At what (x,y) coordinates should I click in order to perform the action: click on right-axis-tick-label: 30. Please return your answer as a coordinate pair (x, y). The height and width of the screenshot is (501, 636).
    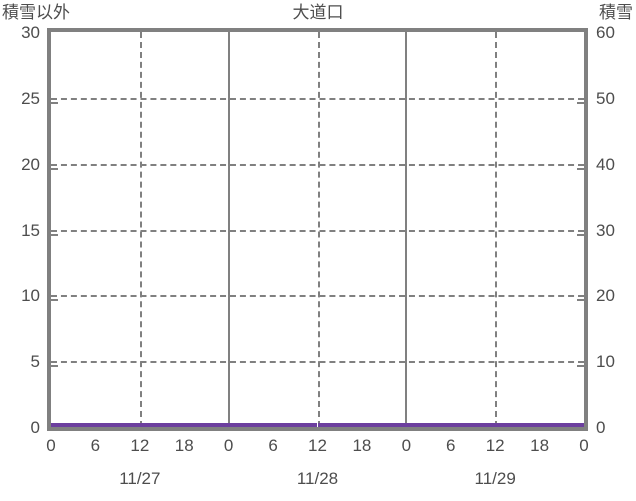
    Looking at the image, I should click on (605, 230).